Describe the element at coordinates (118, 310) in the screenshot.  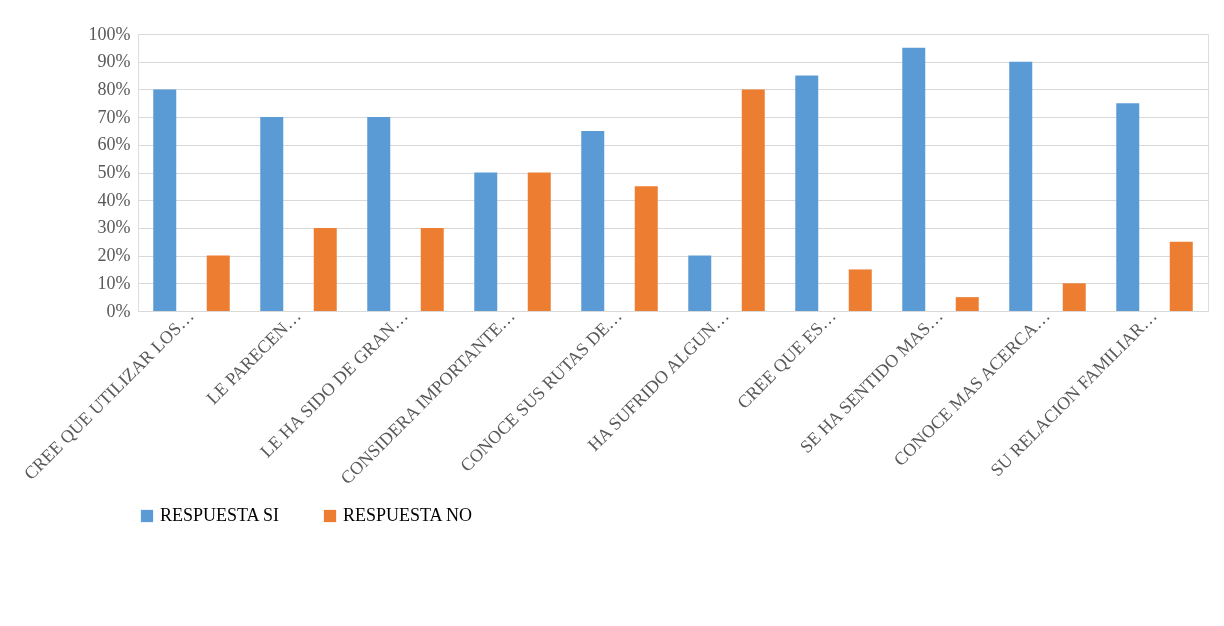
I see `y-tick-label: 0%` at that location.